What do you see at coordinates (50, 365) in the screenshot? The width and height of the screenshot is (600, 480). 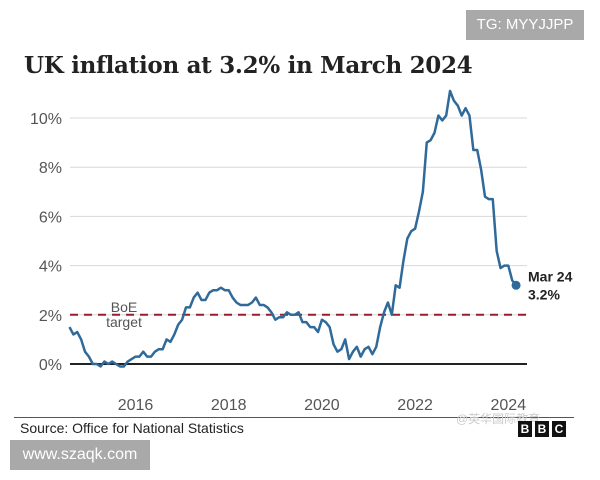 I see `y-tick-label: 0%` at bounding box center [50, 365].